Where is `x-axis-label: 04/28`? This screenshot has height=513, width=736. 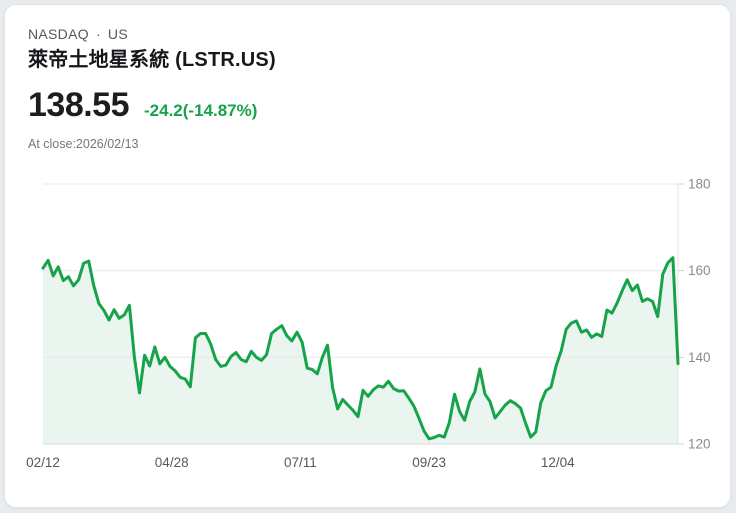 x-axis-label: 04/28 is located at coordinates (172, 462).